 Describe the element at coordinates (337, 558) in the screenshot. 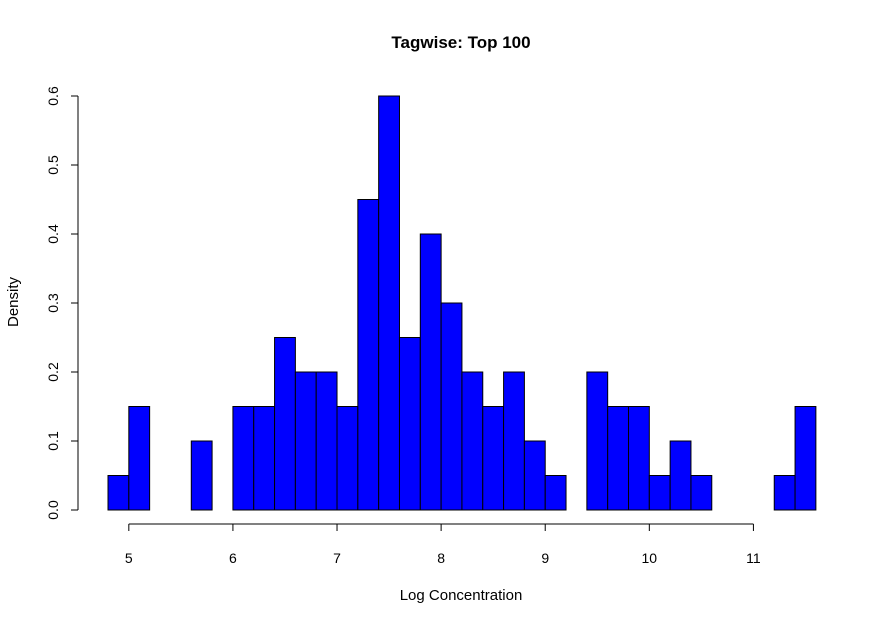

I see `x-tick-label: 7` at that location.